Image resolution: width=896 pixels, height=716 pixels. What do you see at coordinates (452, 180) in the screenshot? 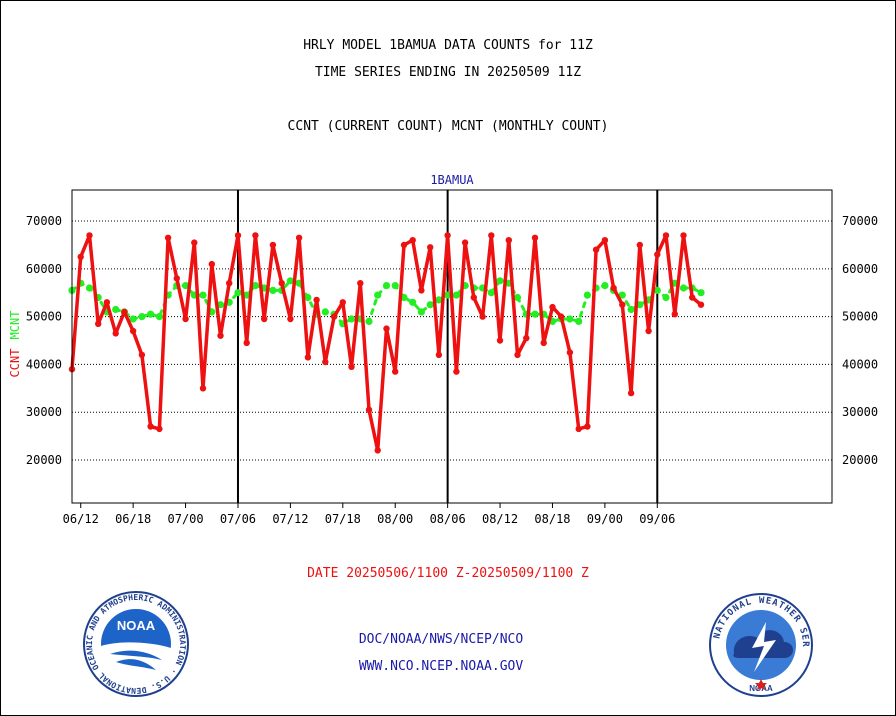
I see `panel-title: 1BAMUA` at bounding box center [452, 180].